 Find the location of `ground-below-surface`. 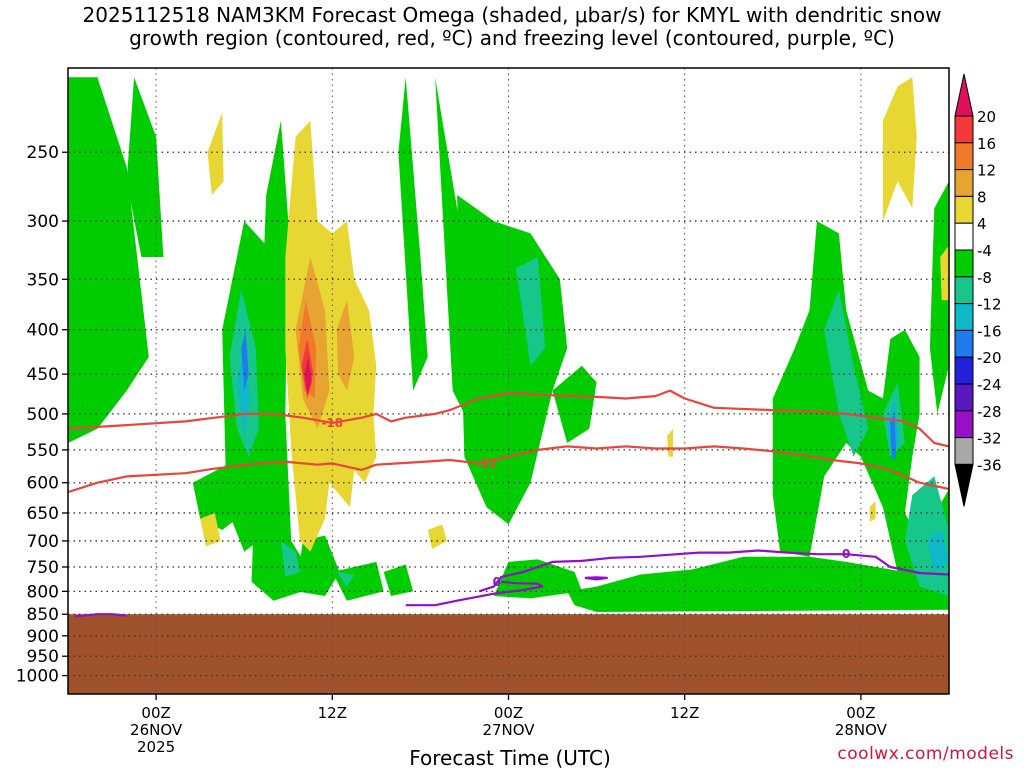

ground-below-surface is located at coordinates (508, 654).